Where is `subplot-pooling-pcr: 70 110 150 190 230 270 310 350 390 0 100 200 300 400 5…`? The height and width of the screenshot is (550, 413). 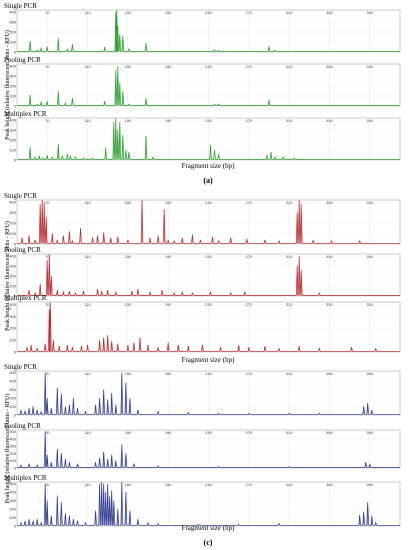 subplot-pooling-pcr: 70 110 150 190 230 270 310 350 390 0 100 200 300 400 5… is located at coordinates (202, 446).